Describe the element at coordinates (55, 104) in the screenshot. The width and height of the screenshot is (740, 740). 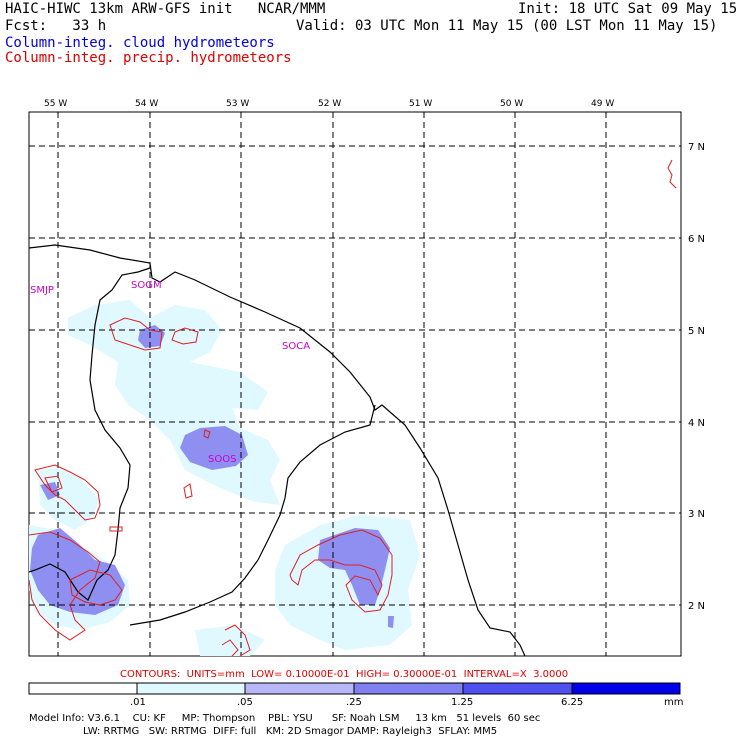
I see `lon-label: 55 W` at that location.